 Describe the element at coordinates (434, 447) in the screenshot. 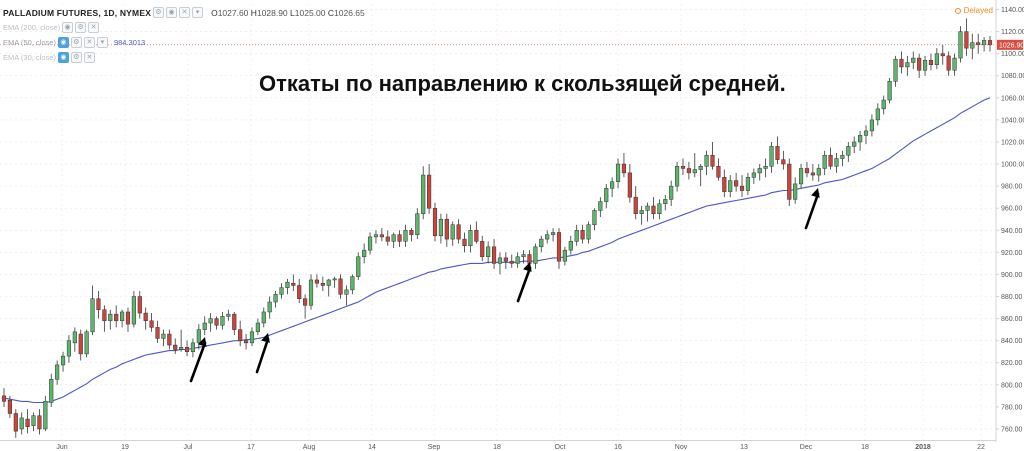

I see `time-tick-label: Sep` at that location.